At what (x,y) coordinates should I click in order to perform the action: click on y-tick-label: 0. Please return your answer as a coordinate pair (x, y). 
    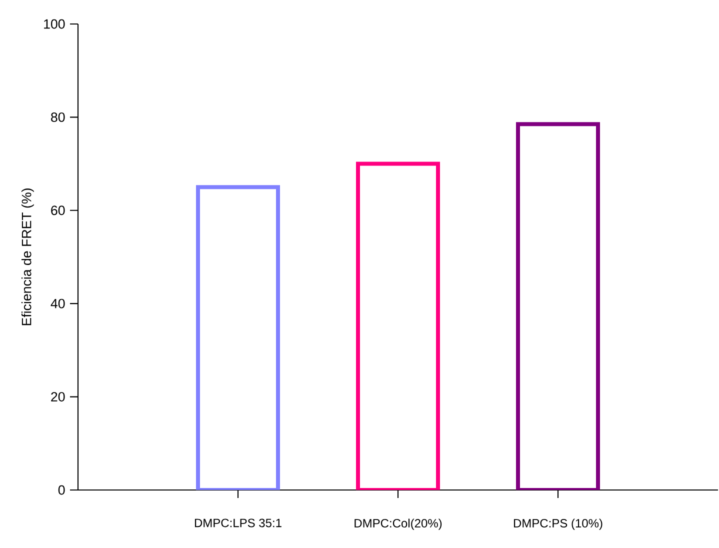
    Looking at the image, I should click on (61, 490).